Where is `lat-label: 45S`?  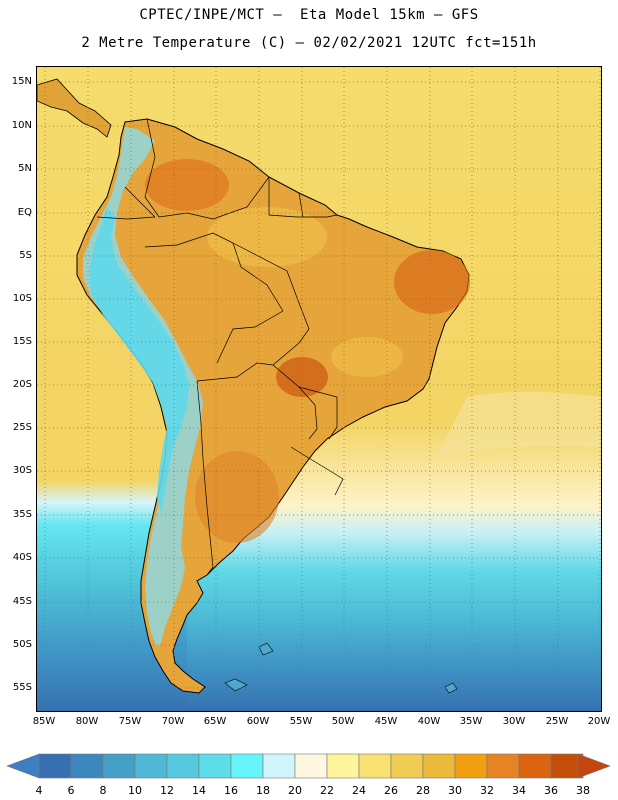
lat-label: 45S is located at coordinates (22, 601).